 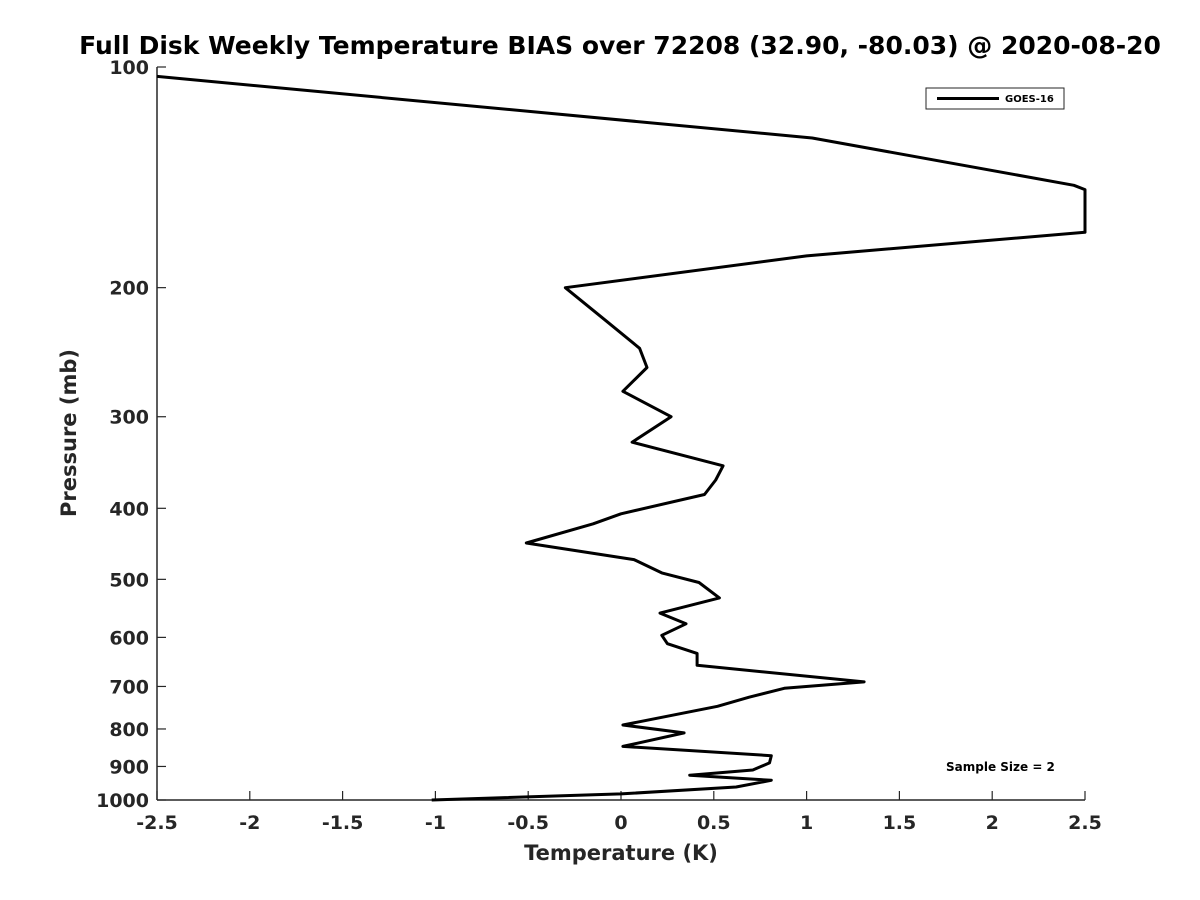 What do you see at coordinates (131, 434) in the screenshot?
I see `y-axis-ticks: 100 200 300 400 500 600 700 800 900 1000` at bounding box center [131, 434].